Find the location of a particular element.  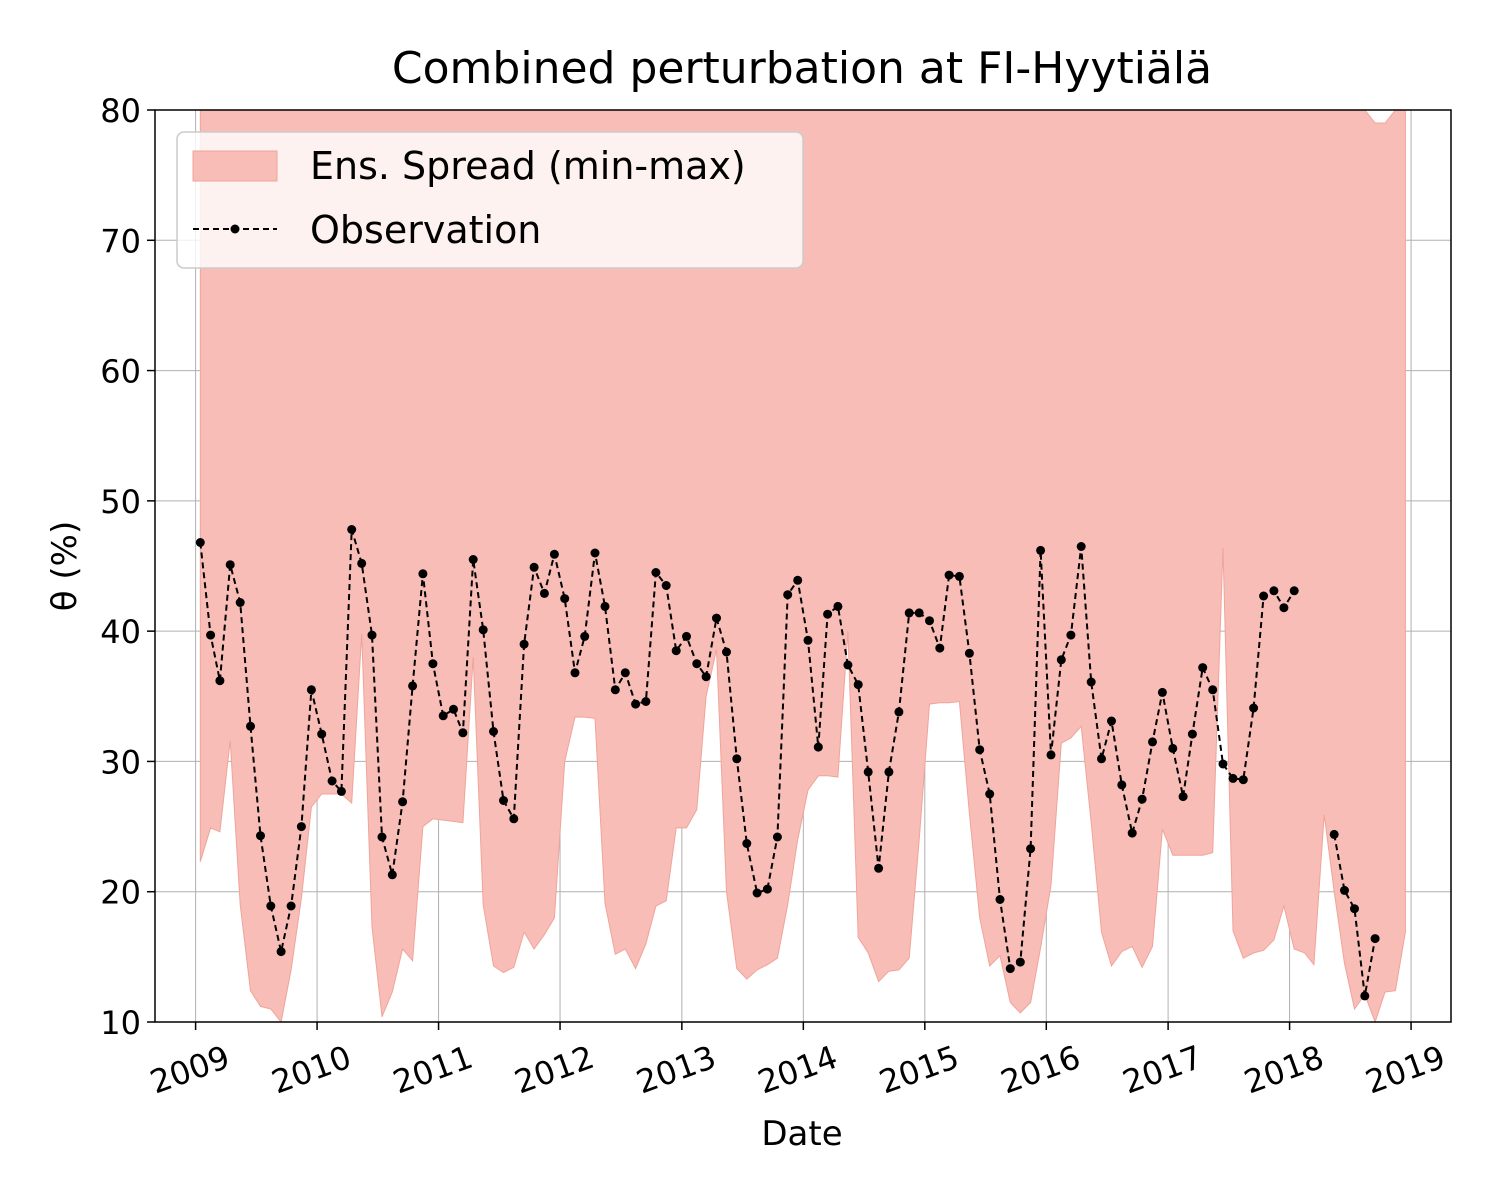

y-tick-label: 10 is located at coordinates (120, 1023).